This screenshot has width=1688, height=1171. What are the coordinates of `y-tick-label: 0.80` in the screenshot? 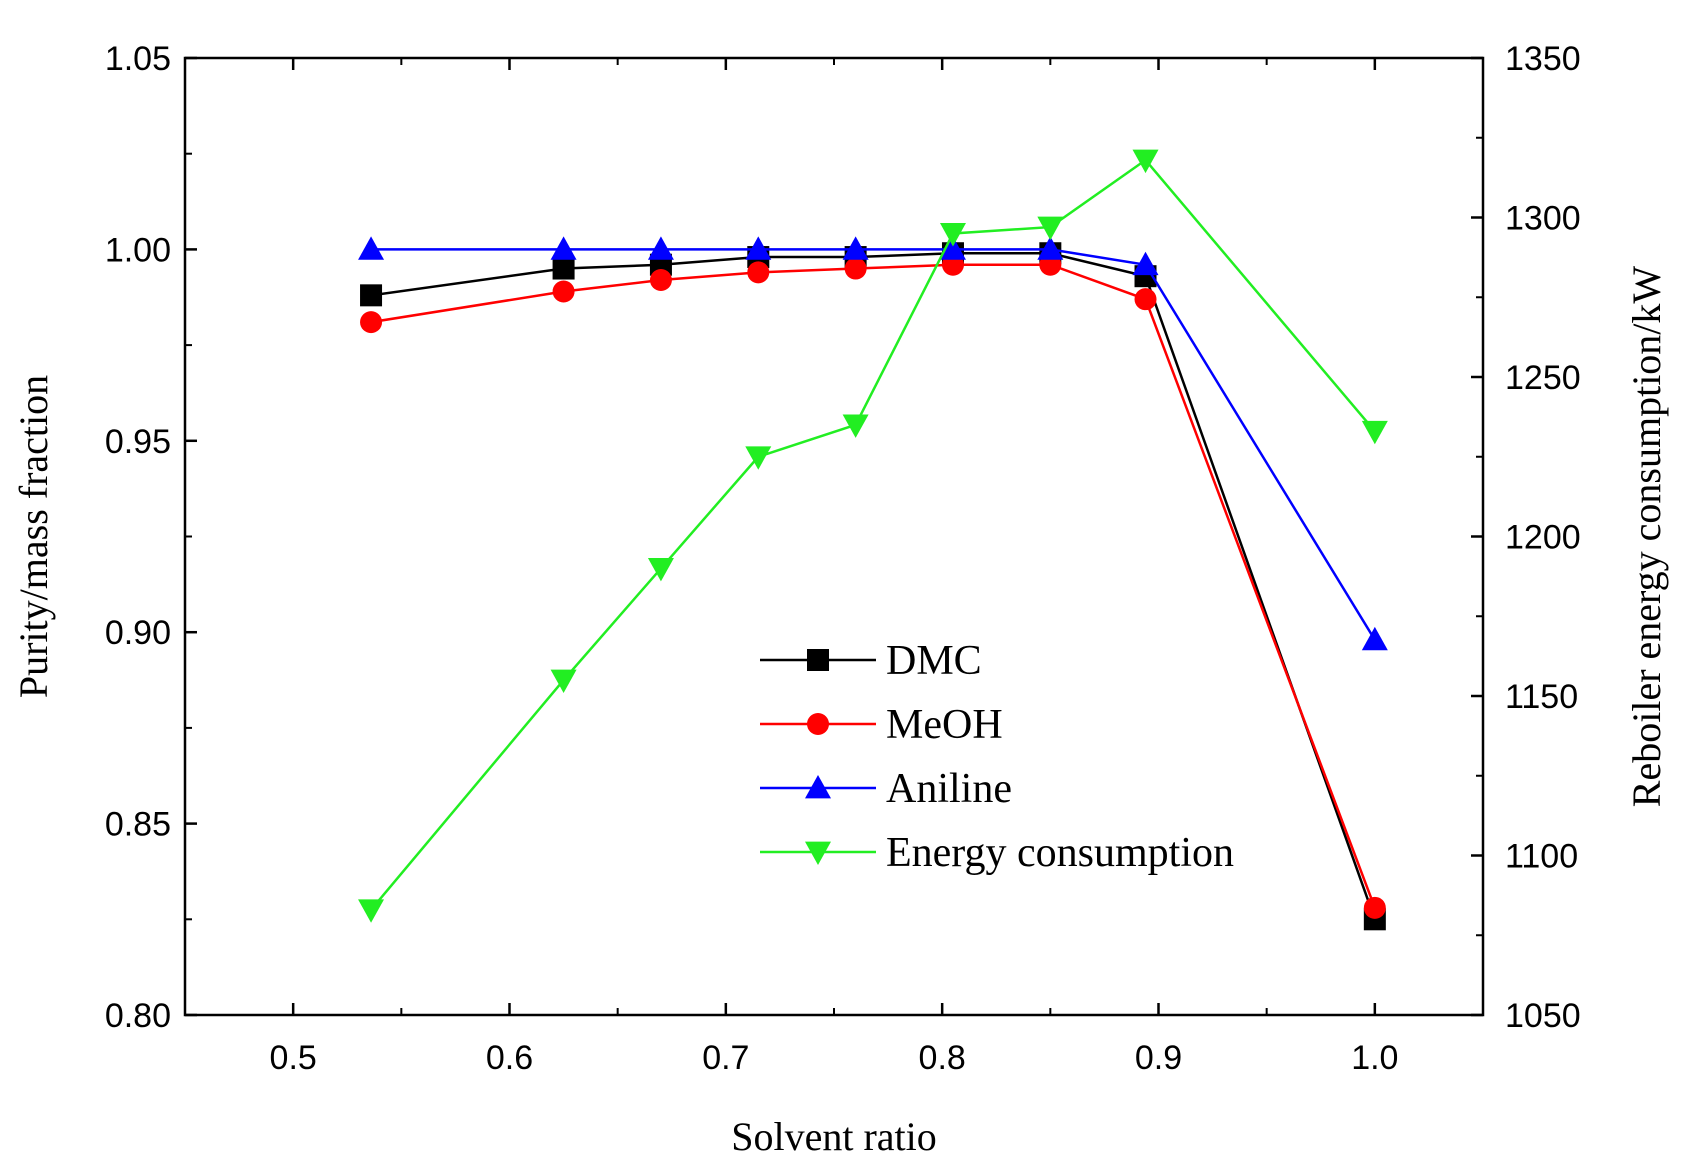 It's located at (138, 1016).